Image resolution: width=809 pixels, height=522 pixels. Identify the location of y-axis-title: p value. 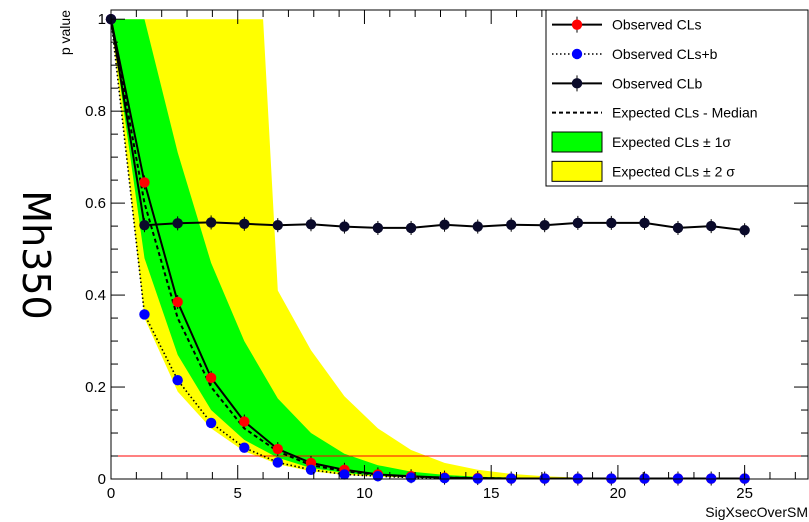
(65, 32).